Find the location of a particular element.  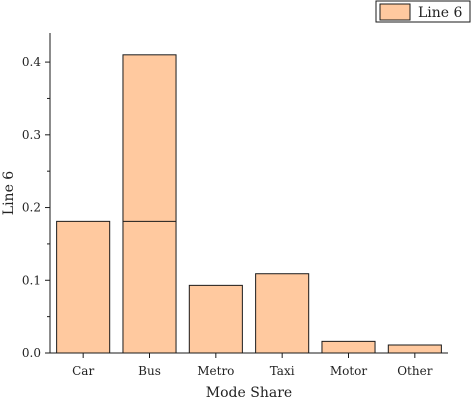

x-tick-label: Car is located at coordinates (83, 371).